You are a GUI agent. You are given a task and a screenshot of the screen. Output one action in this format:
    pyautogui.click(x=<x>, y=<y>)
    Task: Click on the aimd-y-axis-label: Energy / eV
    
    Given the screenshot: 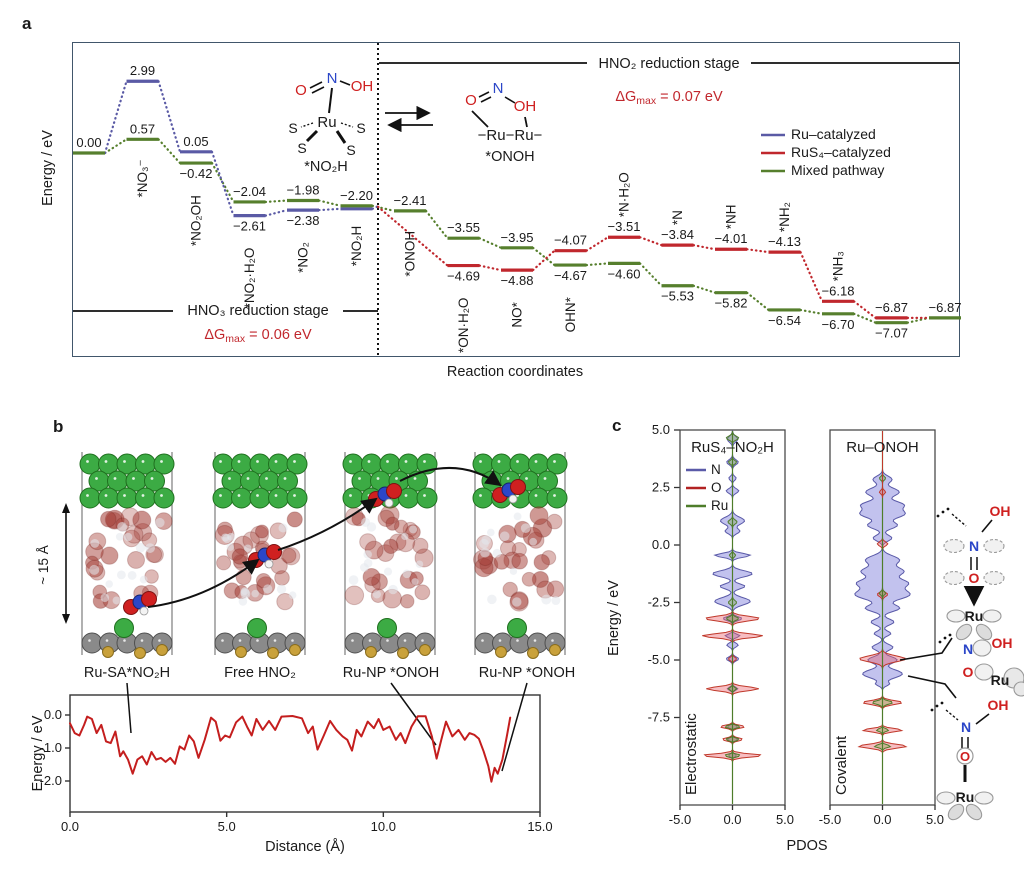 What is the action you would take?
    pyautogui.click(x=38, y=753)
    